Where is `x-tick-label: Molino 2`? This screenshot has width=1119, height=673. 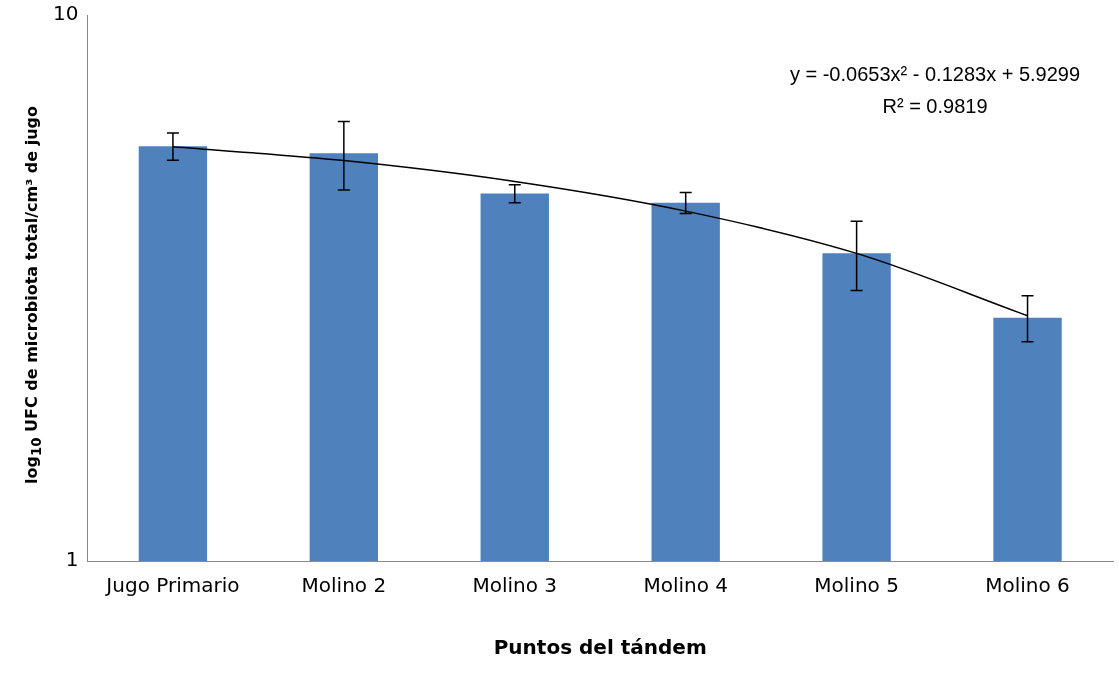 x-tick-label: Molino 2 is located at coordinates (344, 585).